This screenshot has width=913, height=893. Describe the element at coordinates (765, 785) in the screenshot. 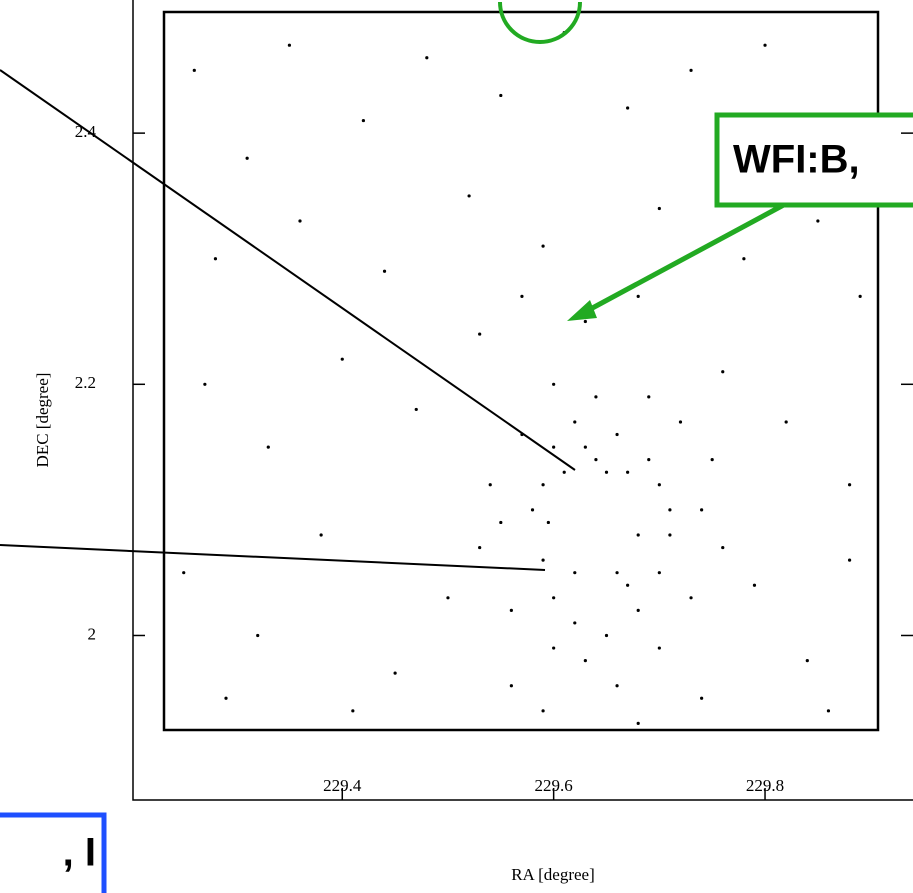

I see `x-tick-label: 229.8` at that location.